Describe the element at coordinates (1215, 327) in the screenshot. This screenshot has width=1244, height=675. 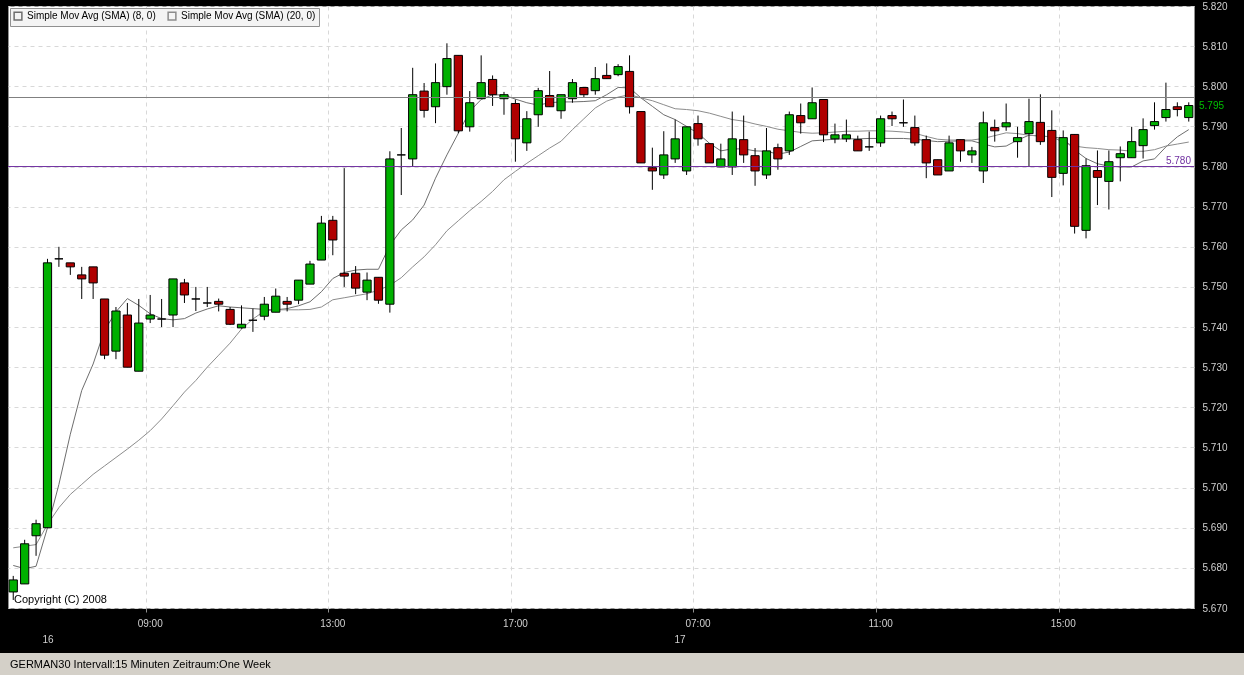
I see `y-tick-label: 5.740` at that location.